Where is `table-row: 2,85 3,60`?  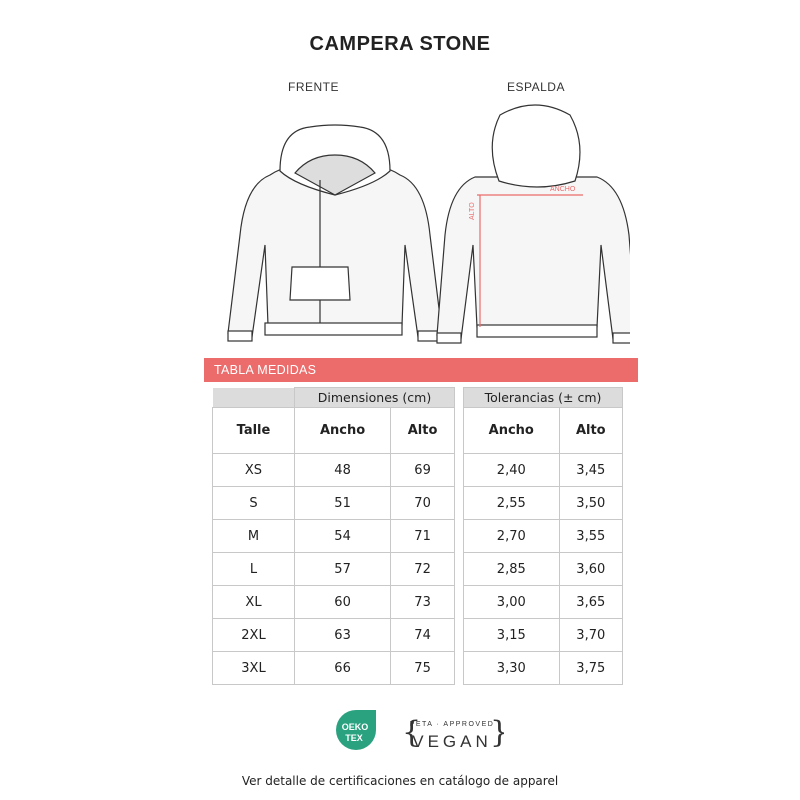 table-row: 2,85 3,60 is located at coordinates (543, 569).